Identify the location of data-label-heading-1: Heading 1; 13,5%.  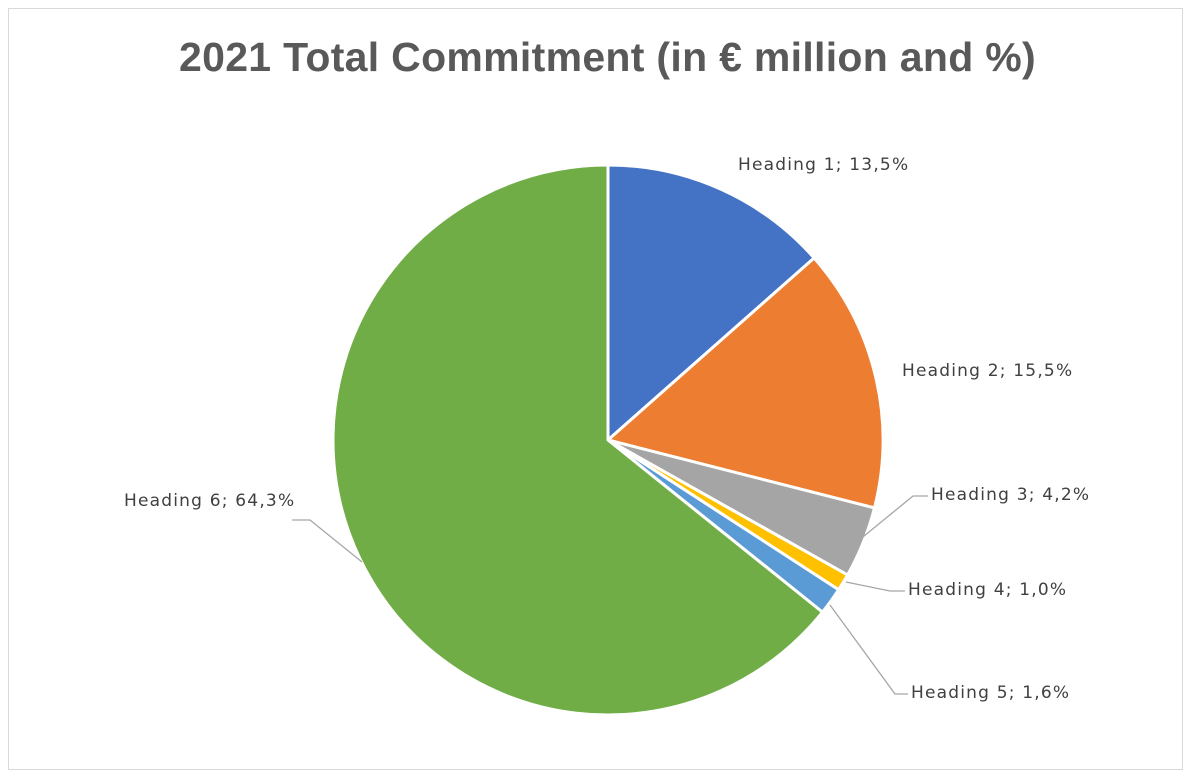
(823, 165).